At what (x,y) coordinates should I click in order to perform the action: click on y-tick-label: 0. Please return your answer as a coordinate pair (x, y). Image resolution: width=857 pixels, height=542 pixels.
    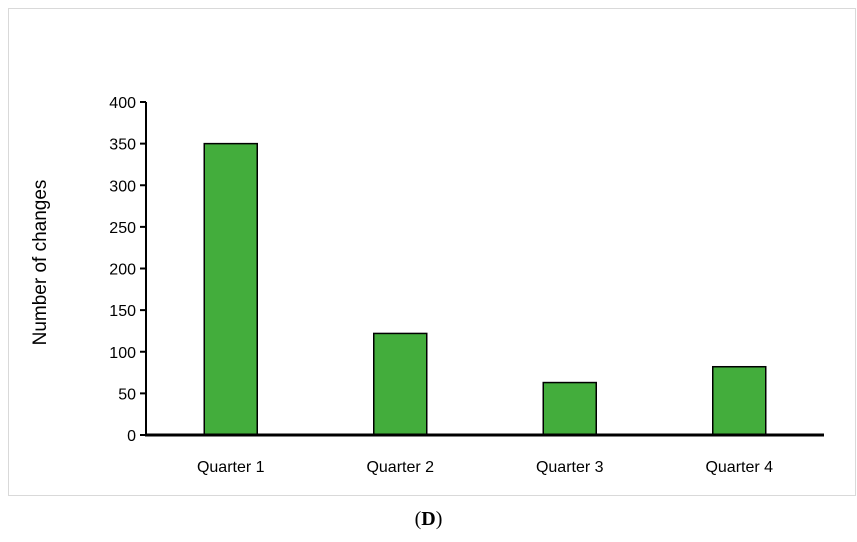
    Looking at the image, I should click on (131, 436).